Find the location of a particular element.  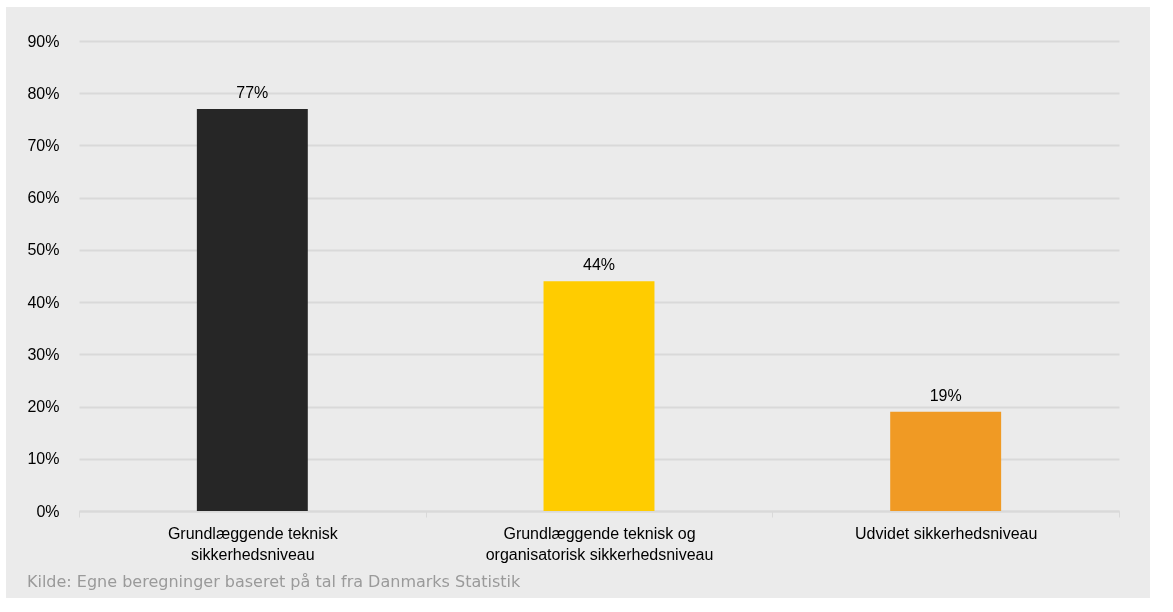

x-tick-label: Udvidet sikkerhedsniveau is located at coordinates (946, 533).